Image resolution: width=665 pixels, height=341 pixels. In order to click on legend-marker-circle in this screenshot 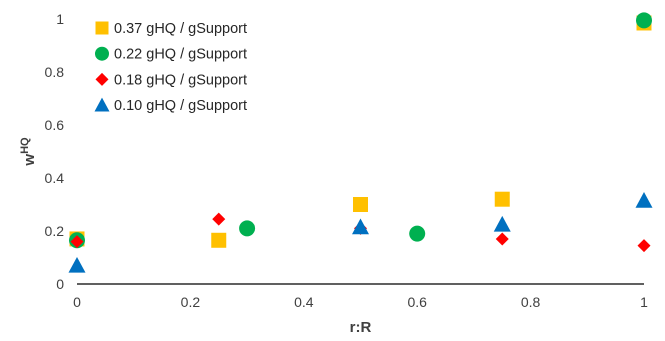, I will do `click(102, 53)`.